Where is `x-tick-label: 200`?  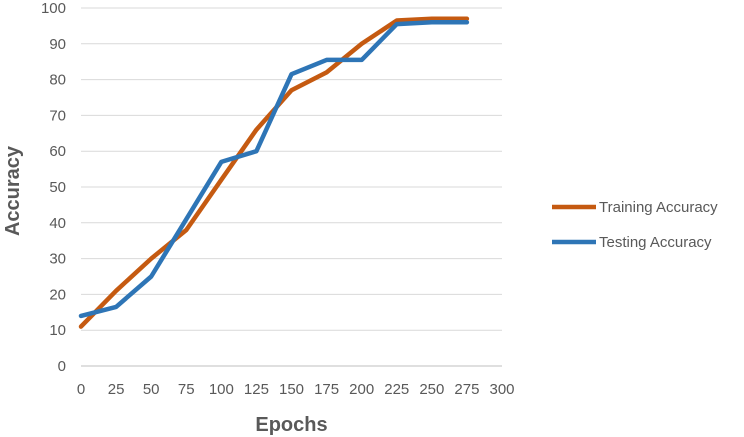 x-tick-label: 200 is located at coordinates (361, 389).